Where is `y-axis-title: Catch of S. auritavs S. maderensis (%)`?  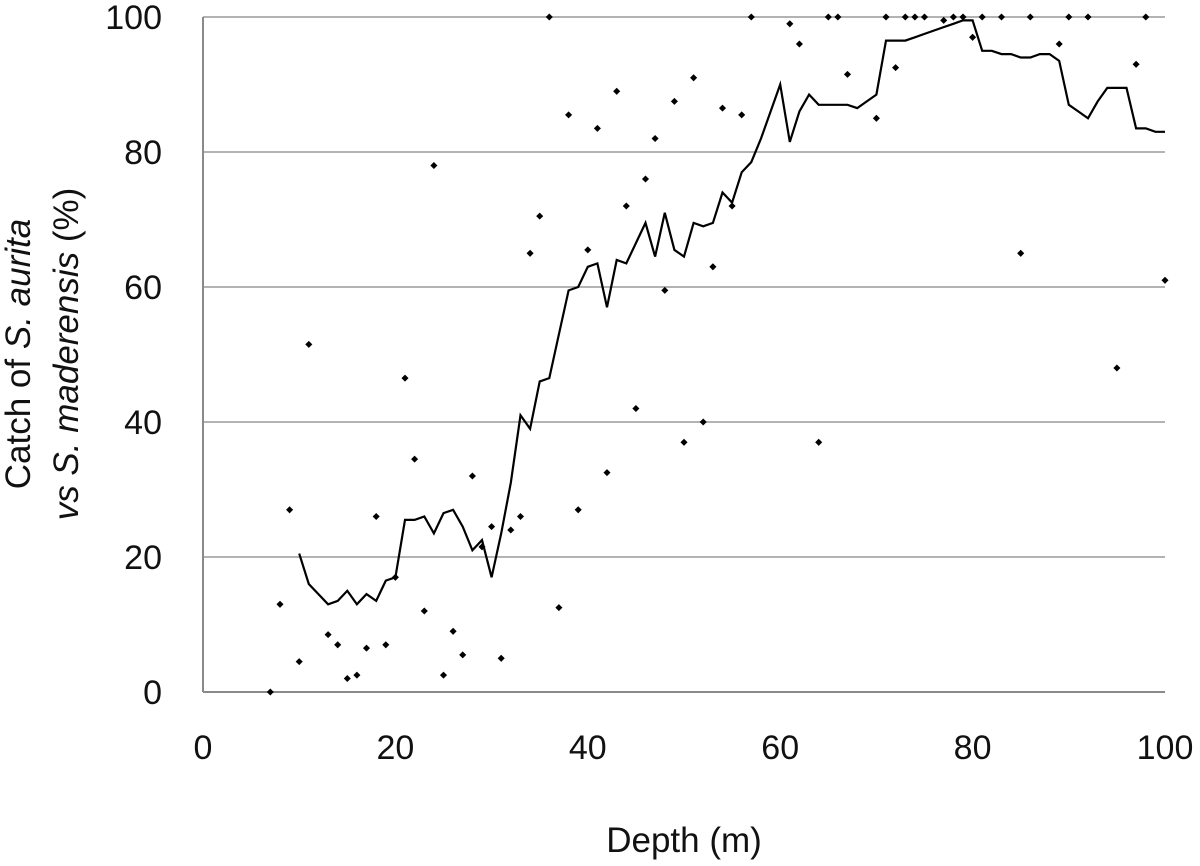 y-axis-title: Catch of S. auritavs S. maderensis (%) is located at coordinates (43, 354).